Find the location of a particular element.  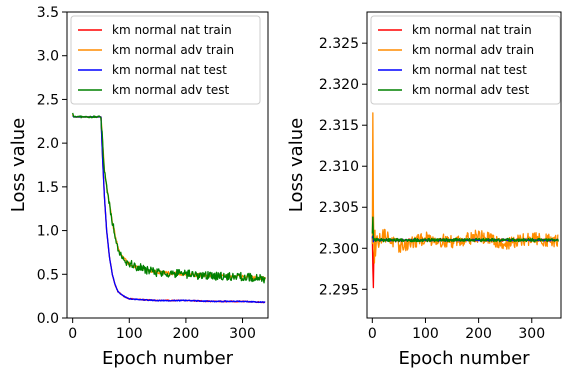

y-tick-label: 1.0 is located at coordinates (48, 232).